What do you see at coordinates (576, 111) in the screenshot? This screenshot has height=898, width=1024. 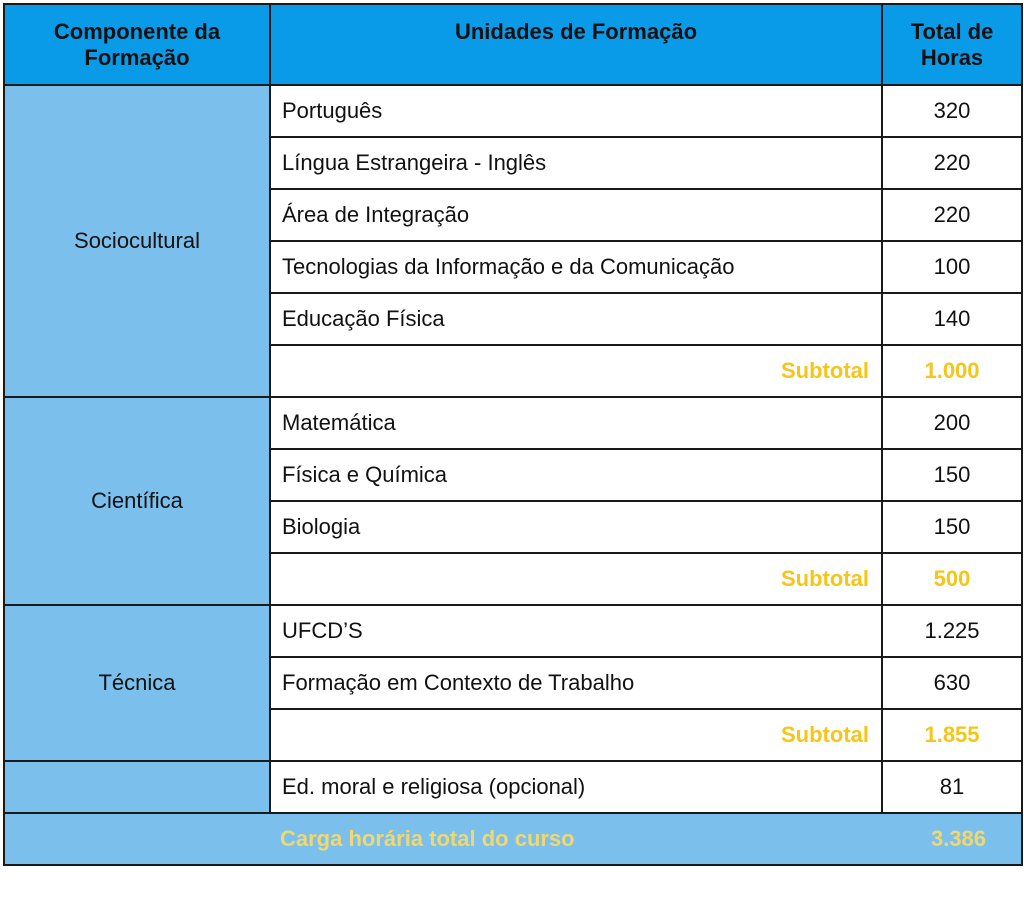 I see `unit-cell: Português` at bounding box center [576, 111].